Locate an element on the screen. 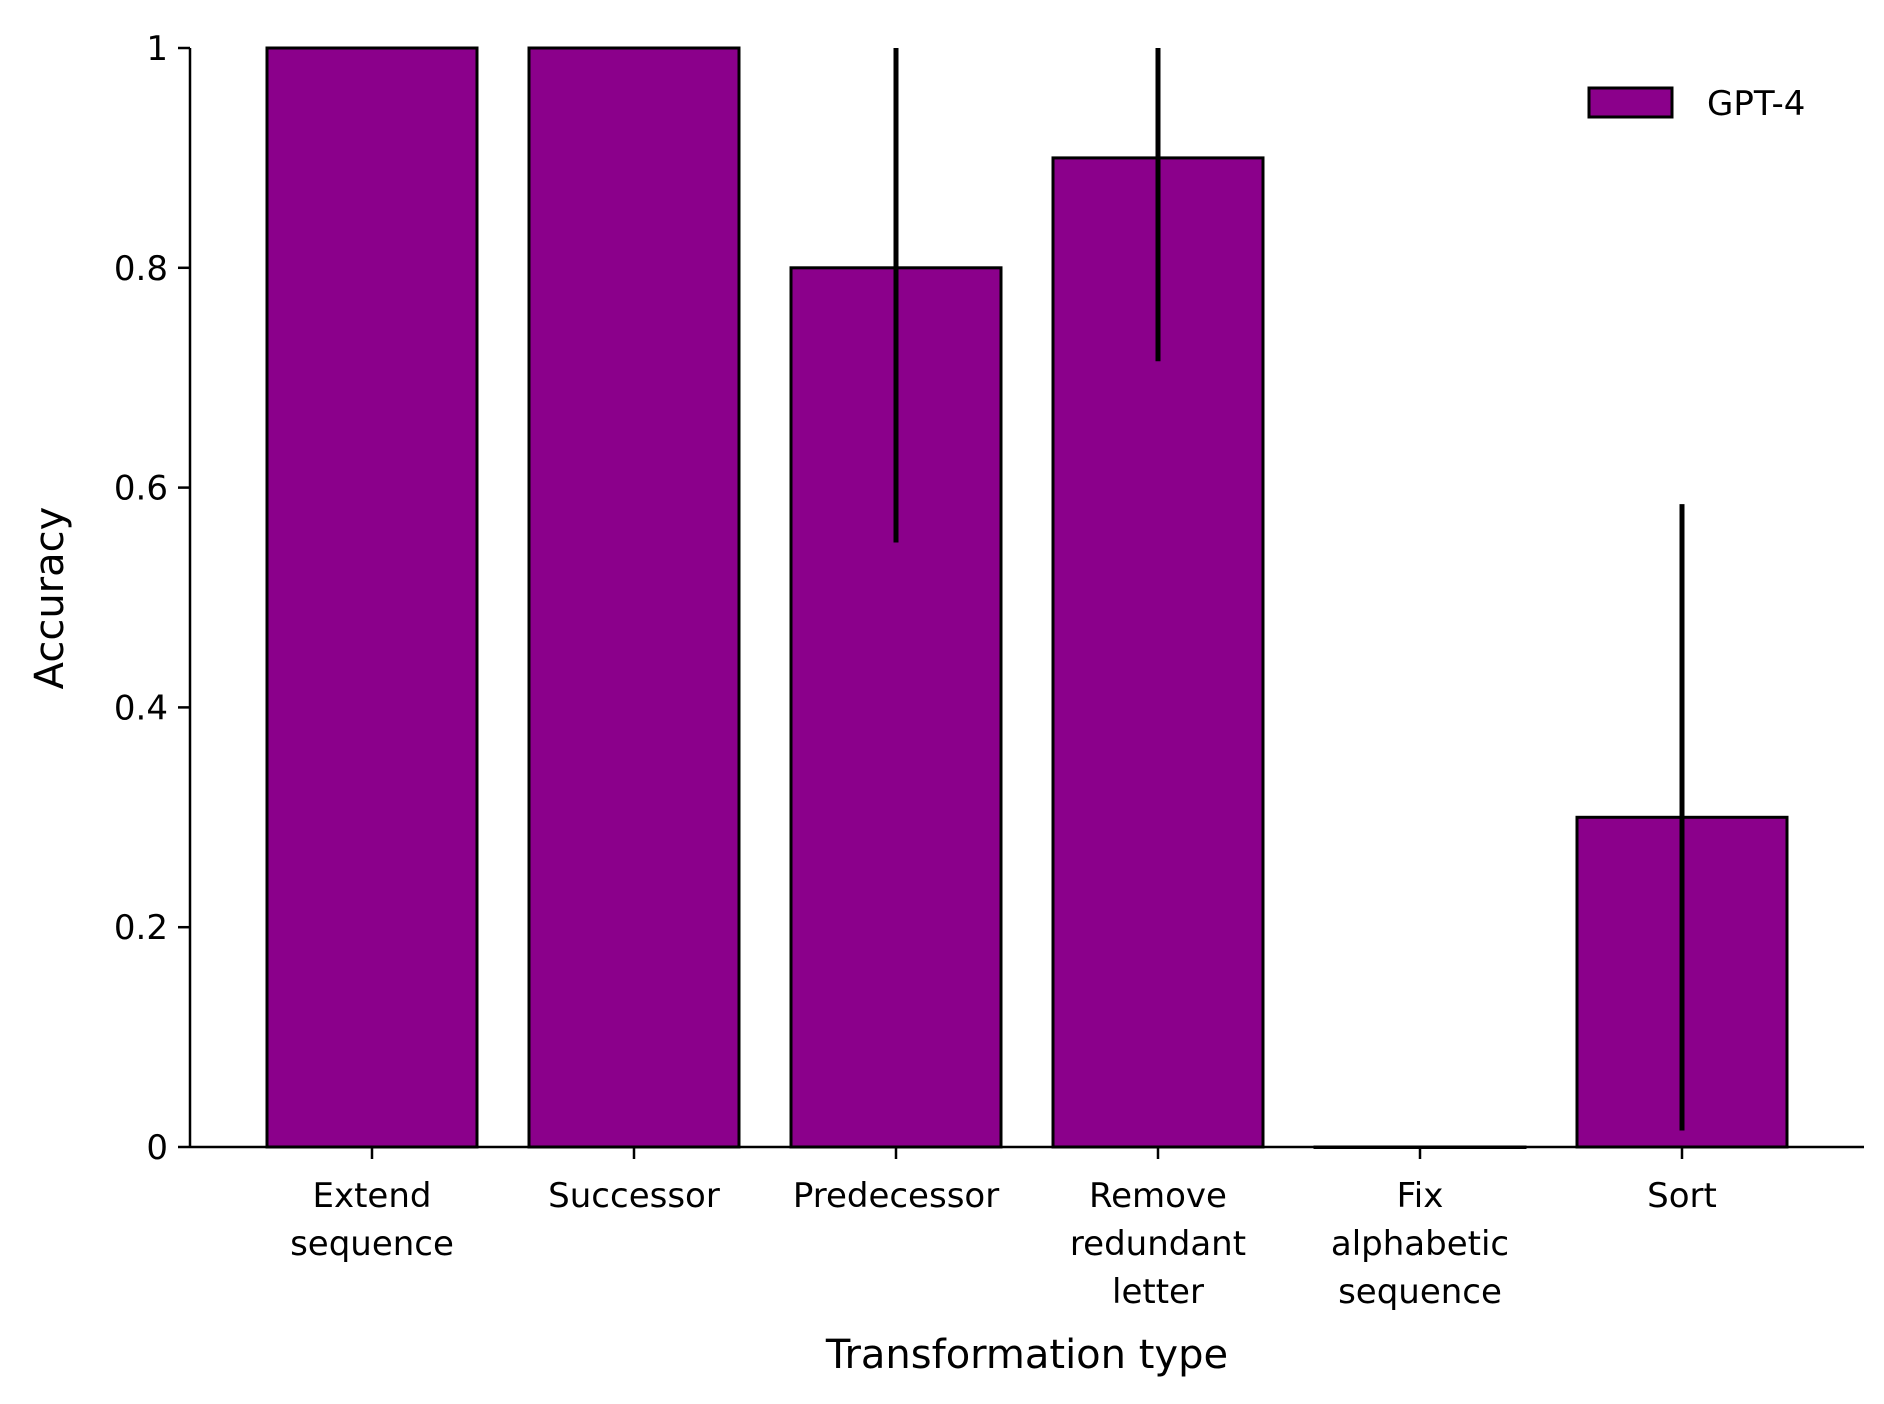  x-axis-label: Transformation type is located at coordinates (1026, 1355).